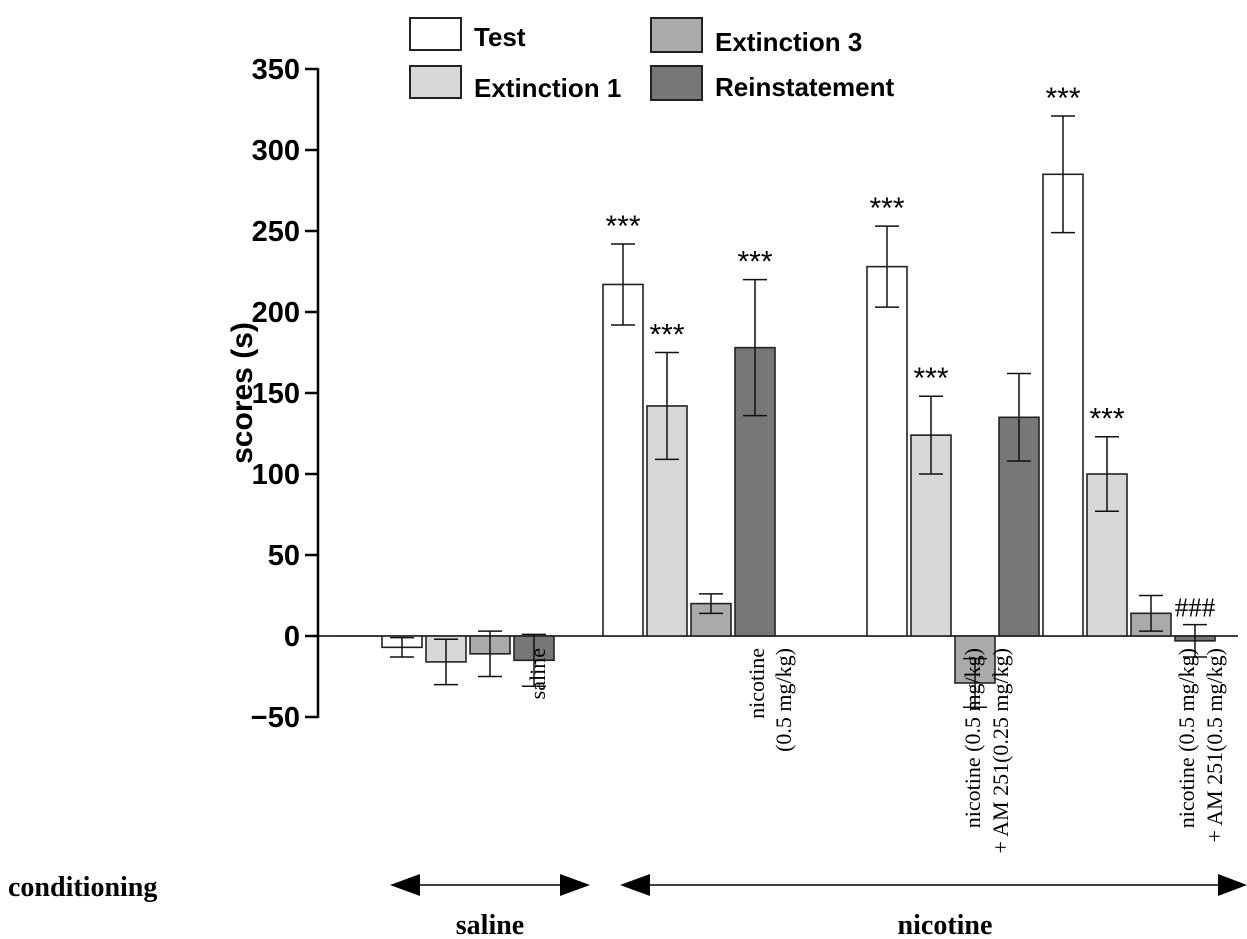  Describe the element at coordinates (276, 313) in the screenshot. I see `y-tick-label: 200` at that location.